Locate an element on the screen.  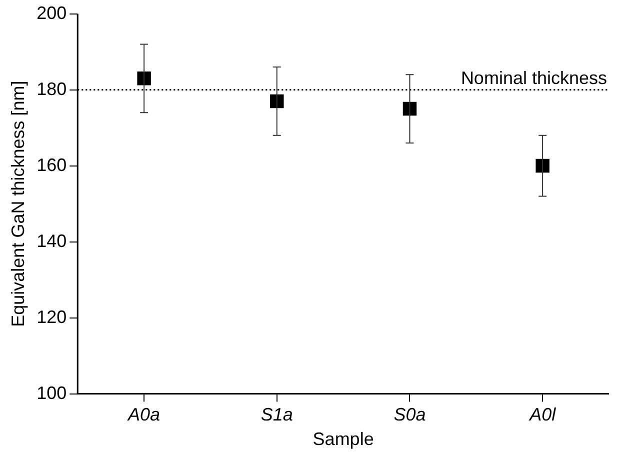
ref-line-label: Nominal thickness is located at coordinates (533, 78).